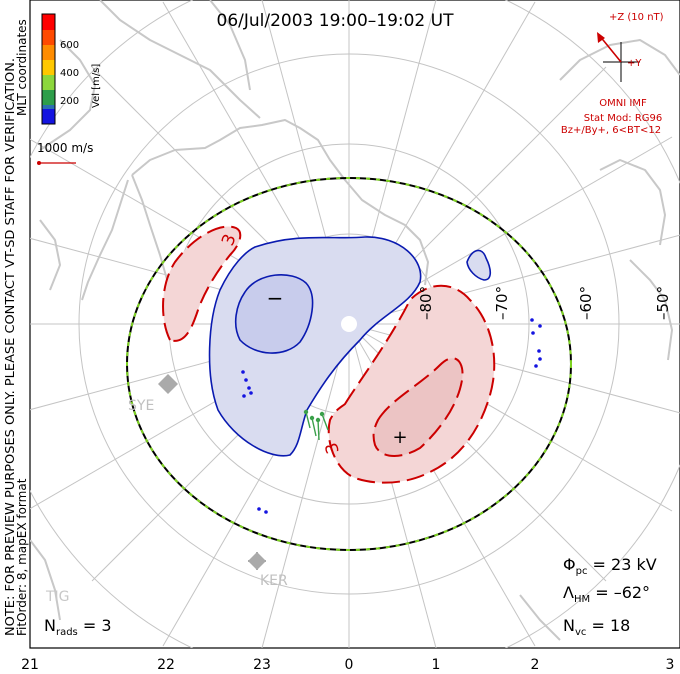 This screenshot has width=680, height=674. What do you see at coordinates (620, 625) in the screenshot?
I see `n-vc-value: 18` at bounding box center [620, 625].